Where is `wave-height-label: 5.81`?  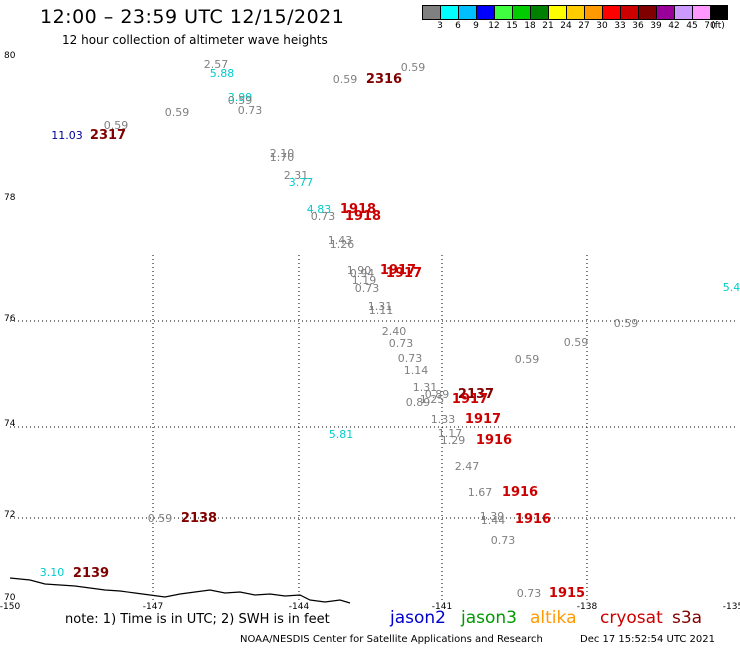 wave-height-label: 5.81 is located at coordinates (341, 434).